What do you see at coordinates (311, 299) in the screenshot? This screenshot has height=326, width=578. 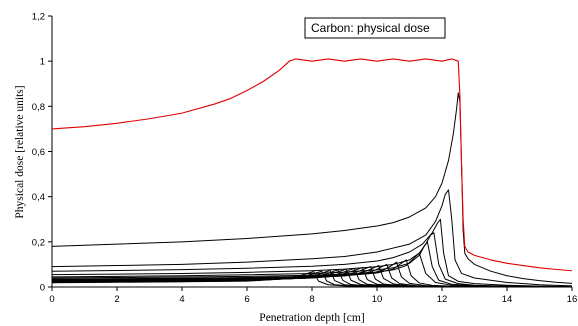 I see `x-tick-label: 8` at bounding box center [311, 299].